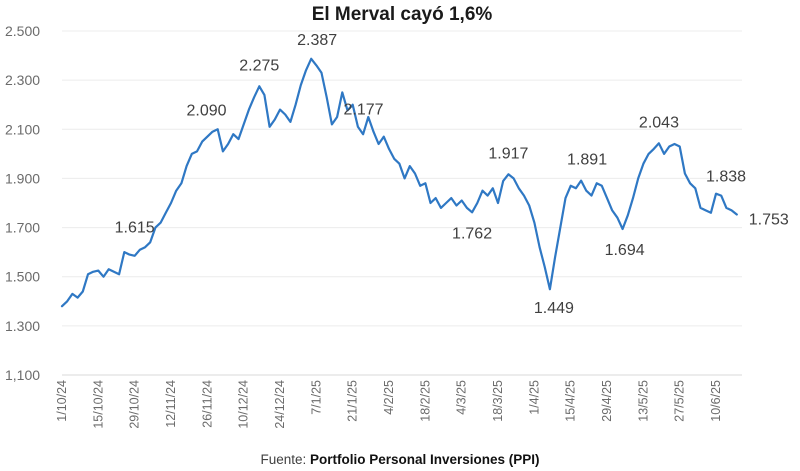 Image resolution: width=800 pixels, height=471 pixels. What do you see at coordinates (769, 220) in the screenshot?
I see `data-label: 1.753` at bounding box center [769, 220].